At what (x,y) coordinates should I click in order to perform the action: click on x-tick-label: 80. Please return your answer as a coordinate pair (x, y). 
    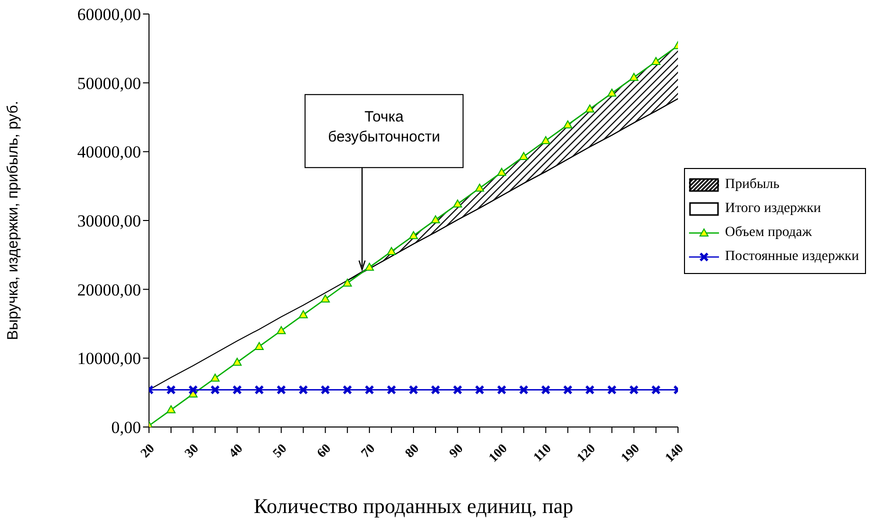
    Looking at the image, I should click on (412, 450).